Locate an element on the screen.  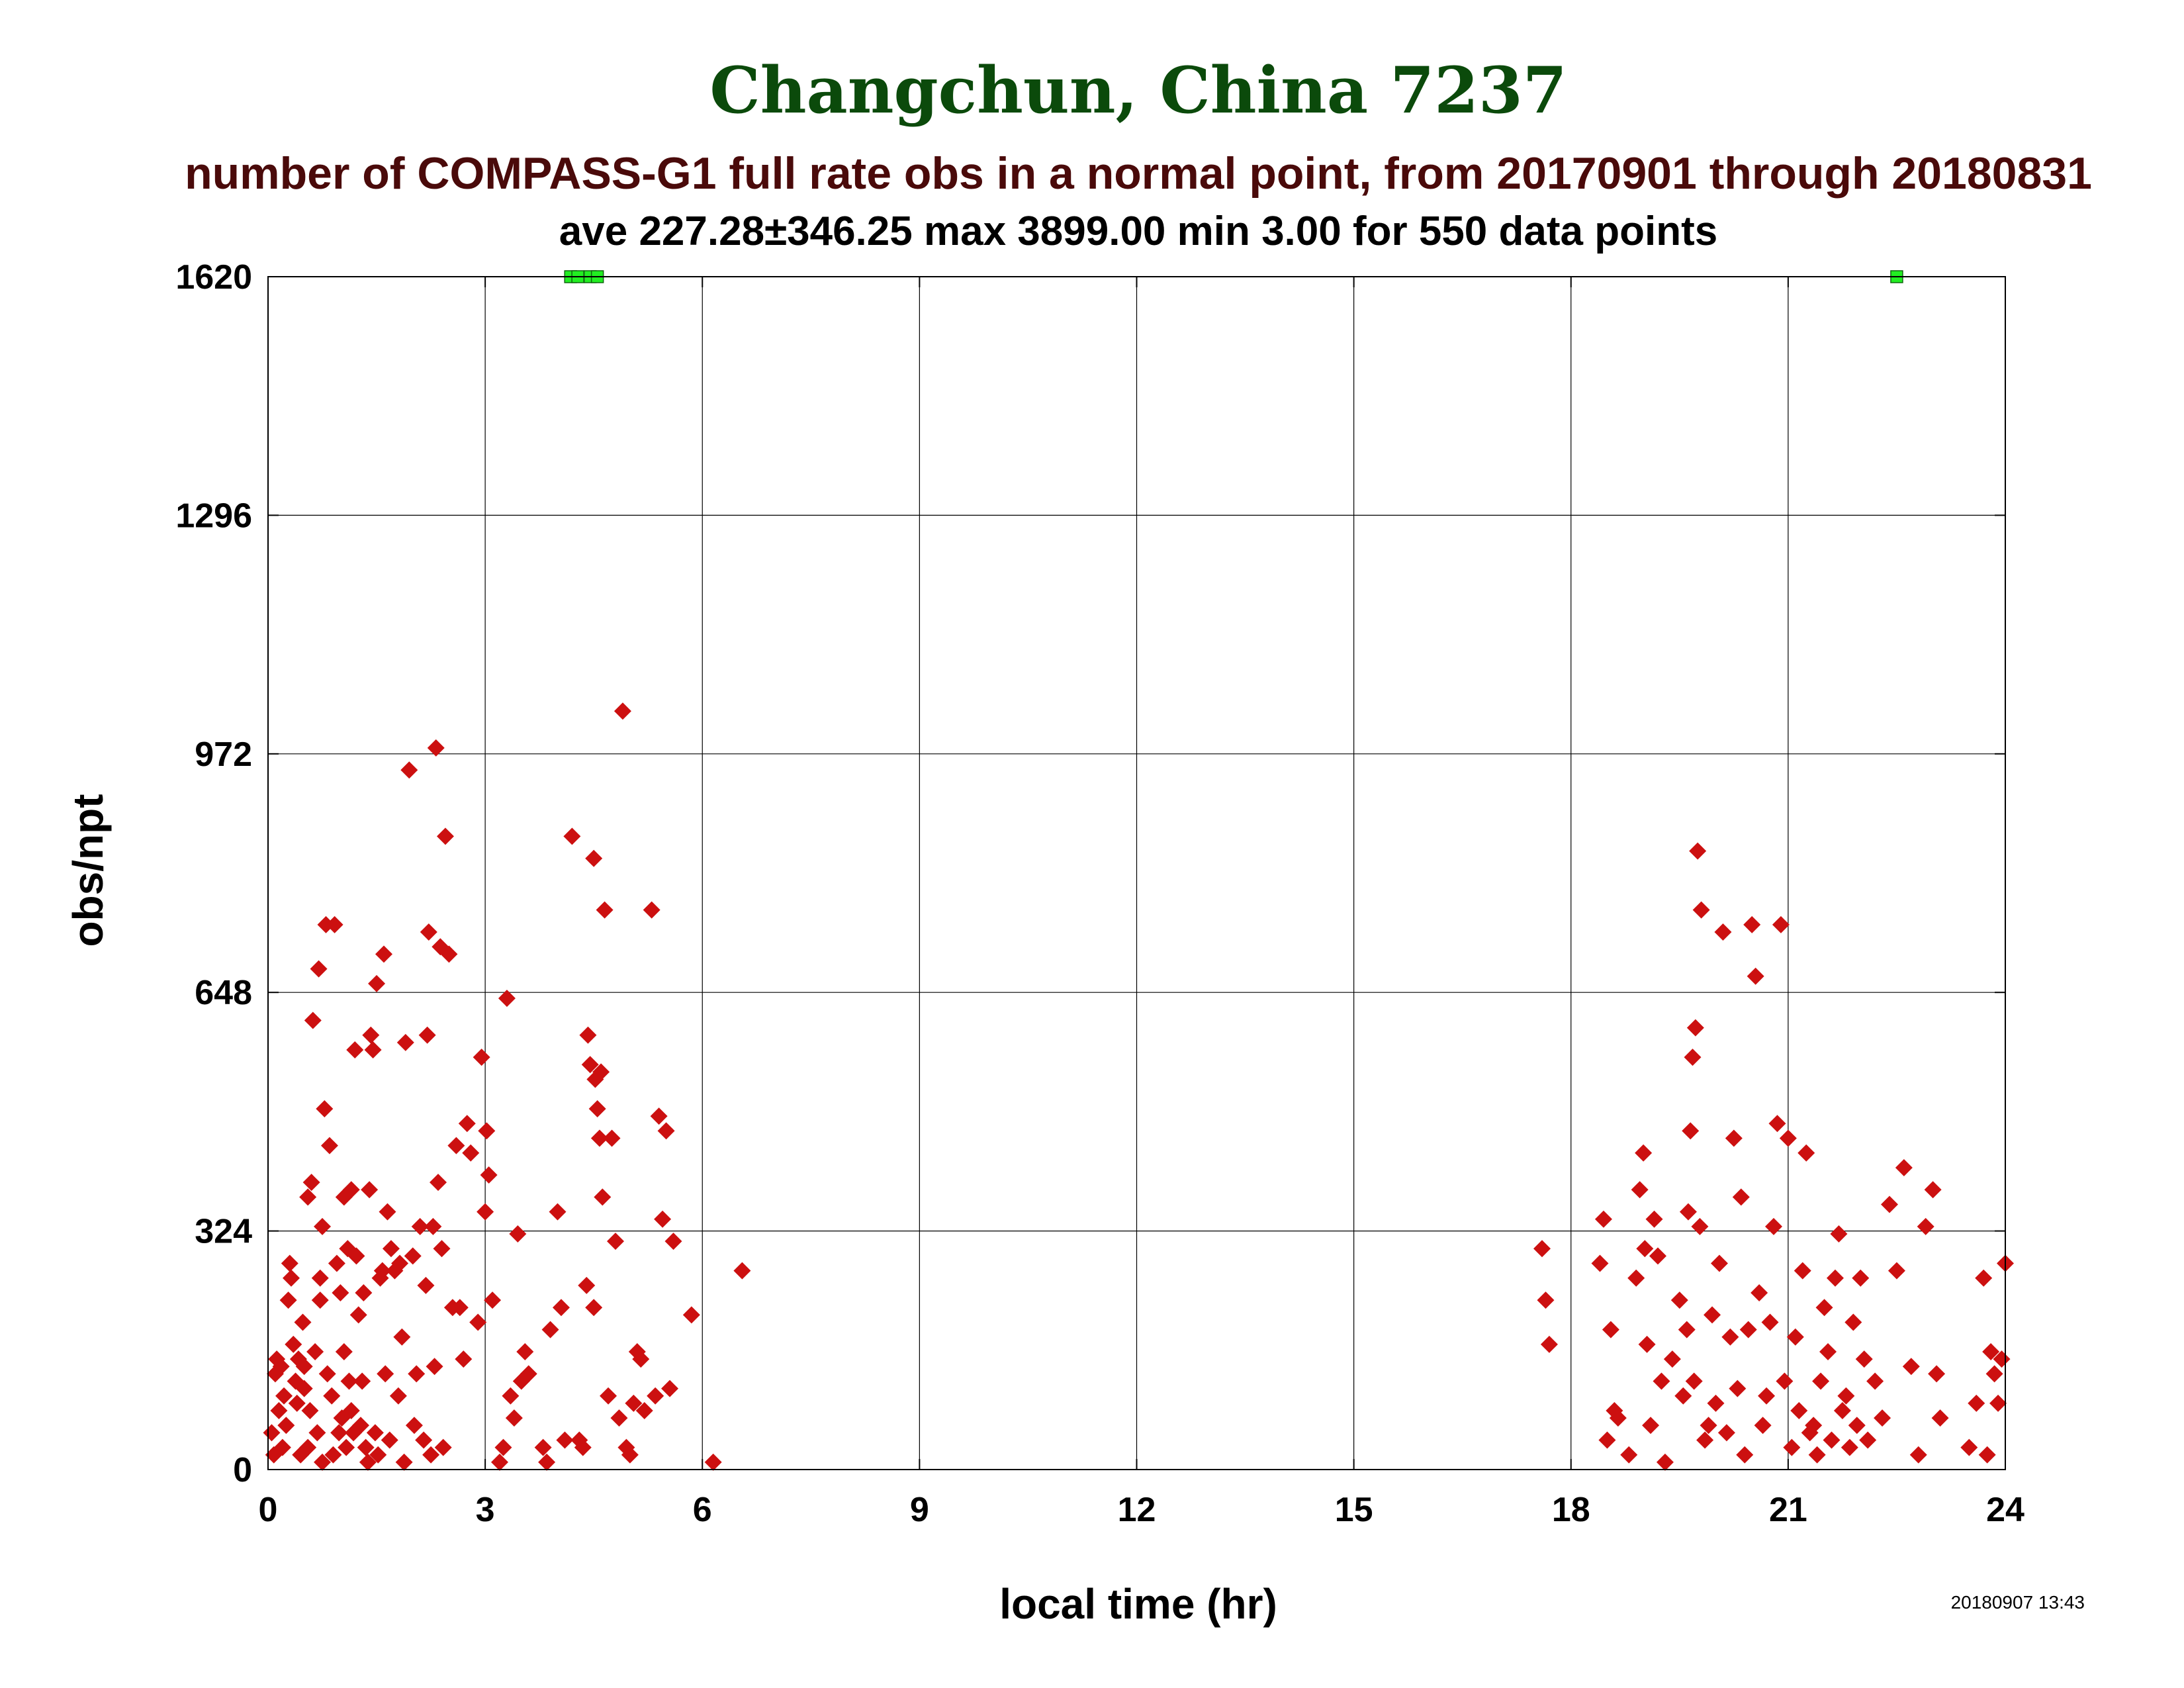
x-tick-label: 24 is located at coordinates (2005, 1510).